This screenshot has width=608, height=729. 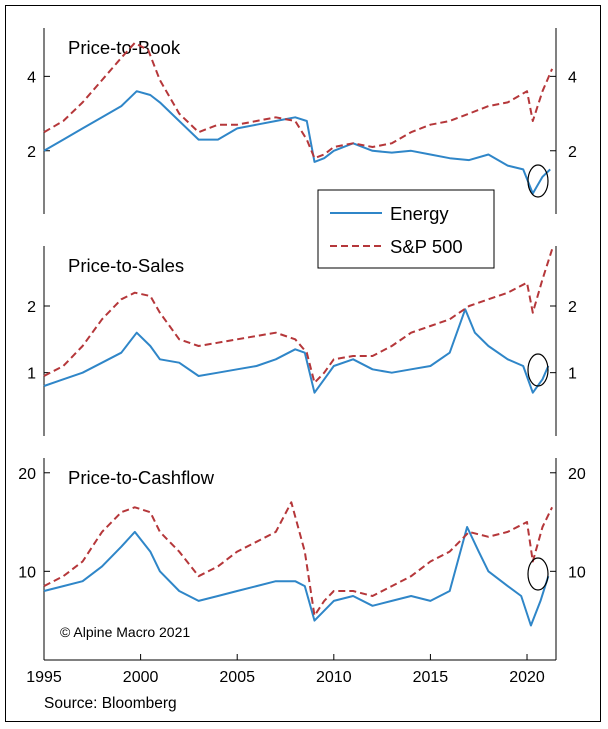 What do you see at coordinates (296, 351) in the screenshot?
I see `series-line-energy-price-to-sales` at bounding box center [296, 351].